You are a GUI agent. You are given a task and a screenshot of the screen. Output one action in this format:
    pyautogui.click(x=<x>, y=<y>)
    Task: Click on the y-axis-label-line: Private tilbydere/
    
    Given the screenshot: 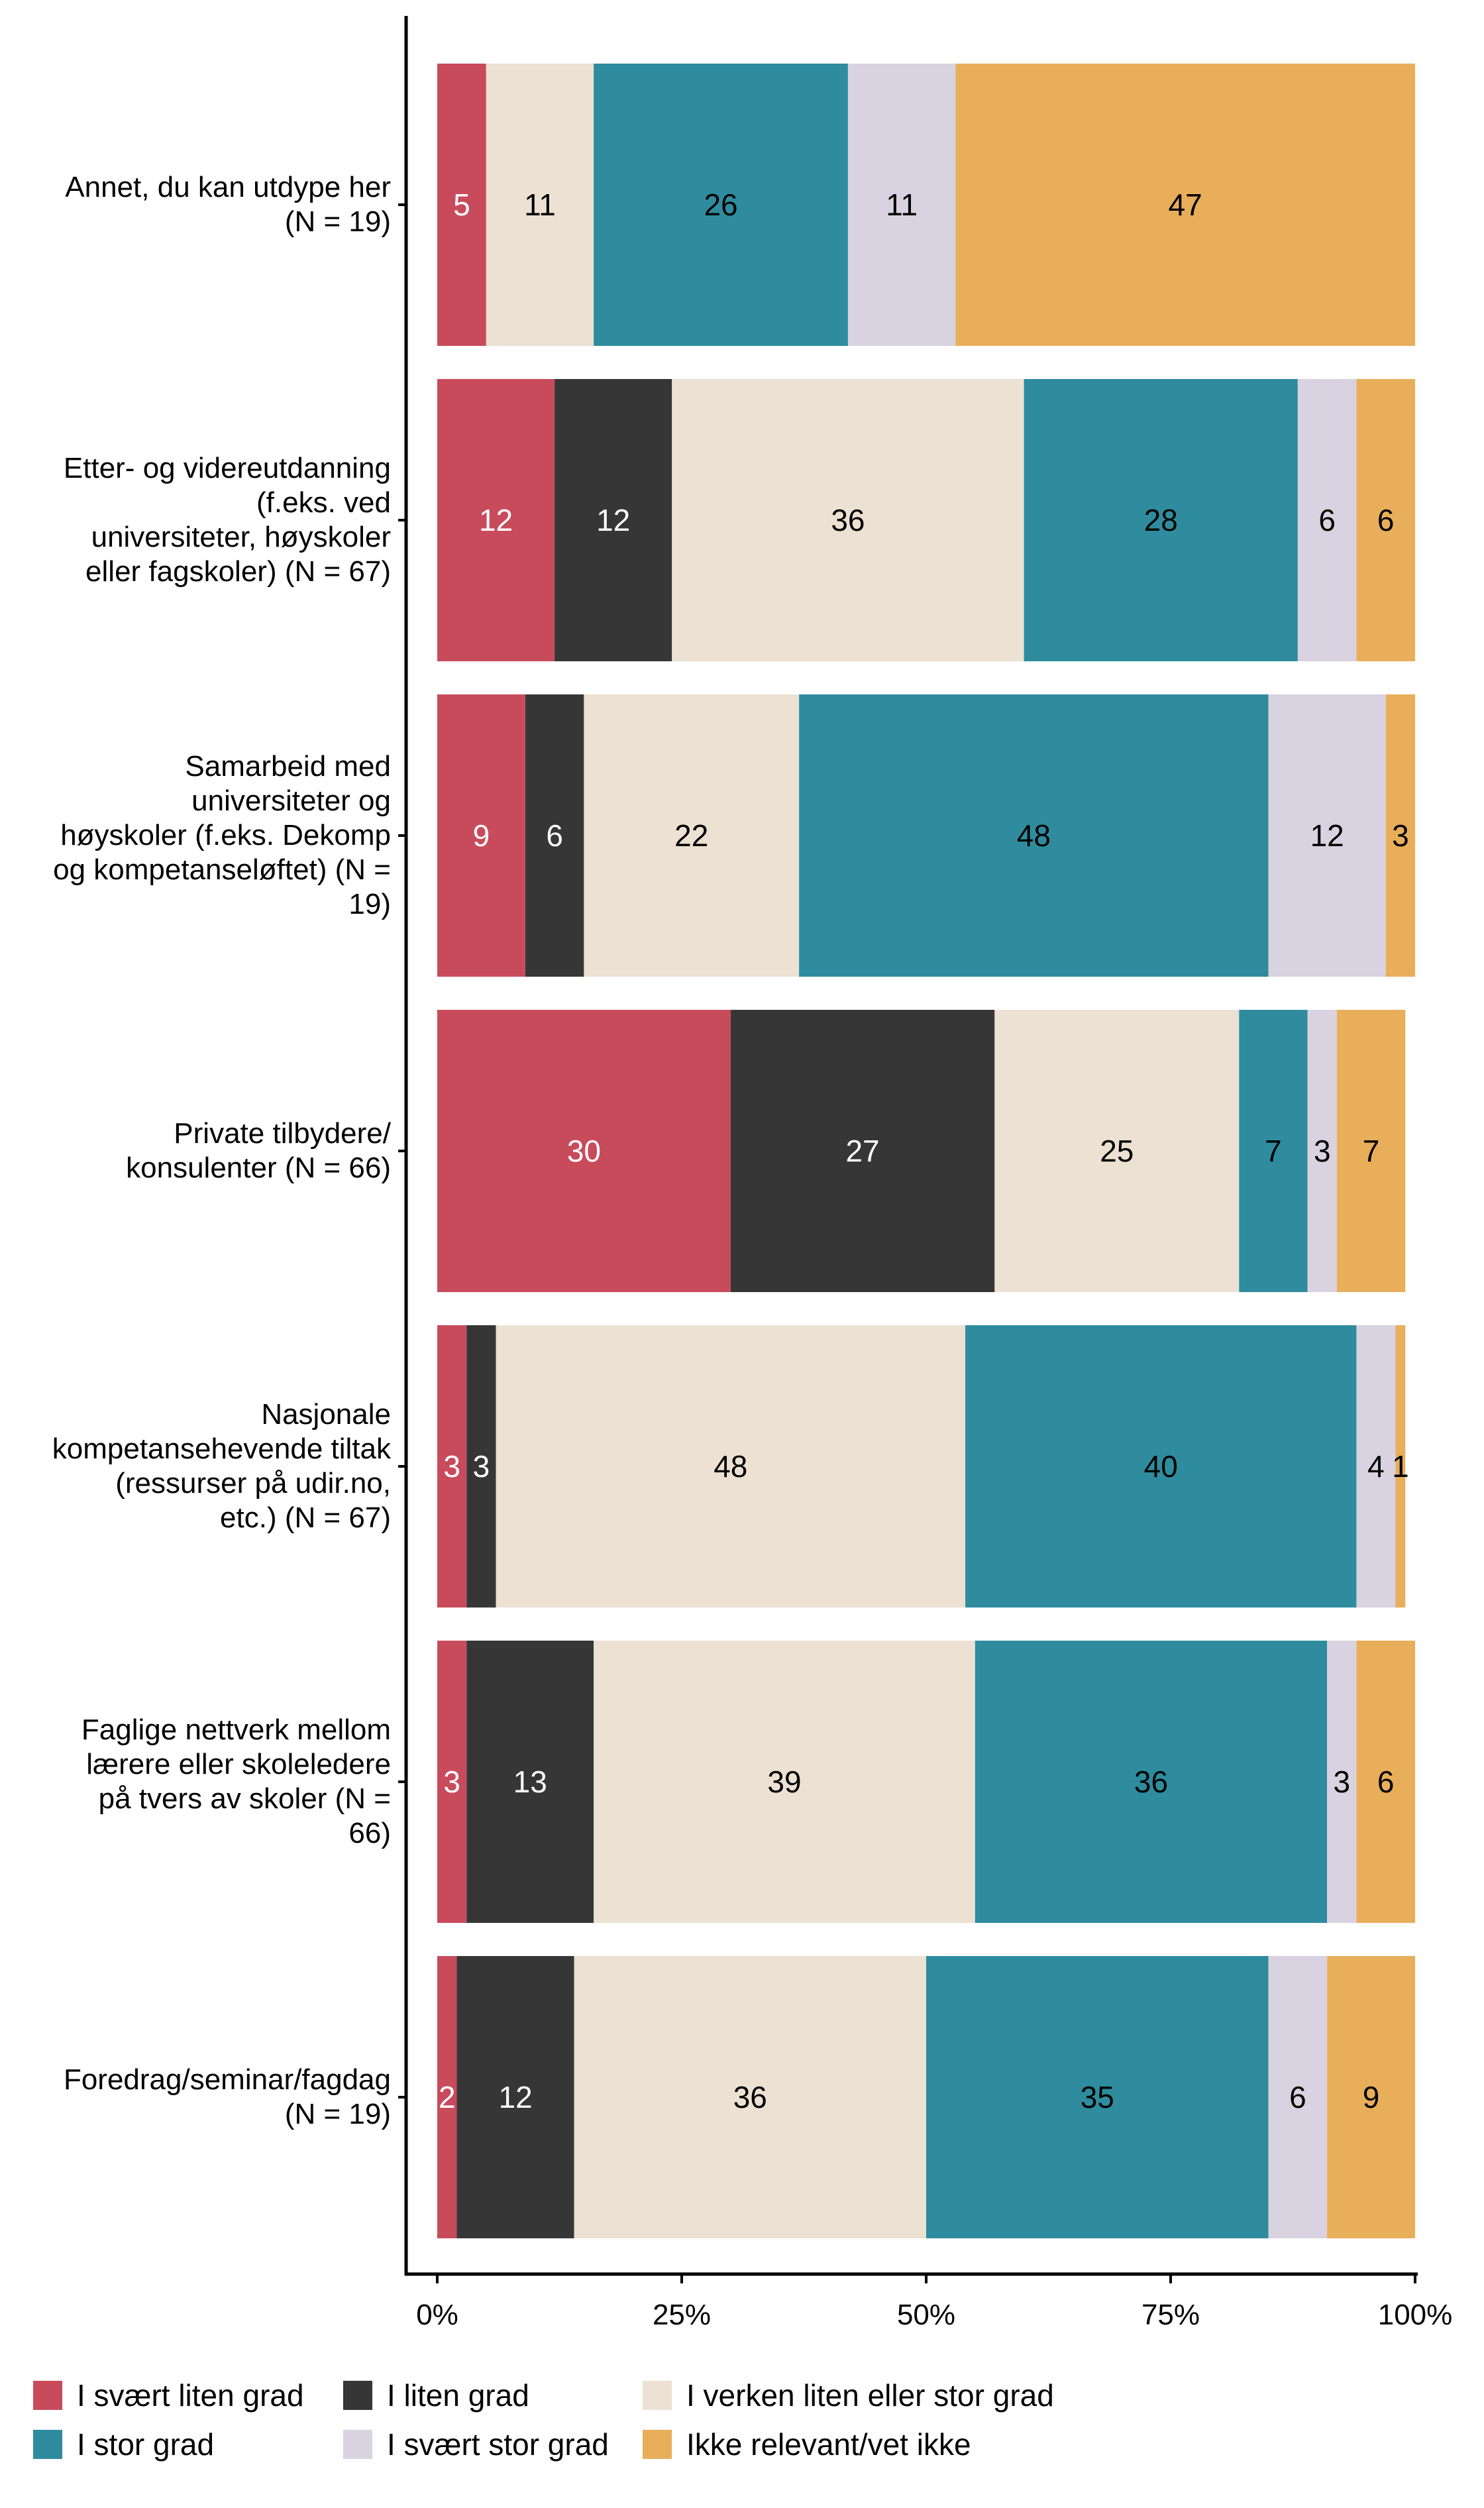 What is the action you would take?
    pyautogui.click(x=282, y=1133)
    